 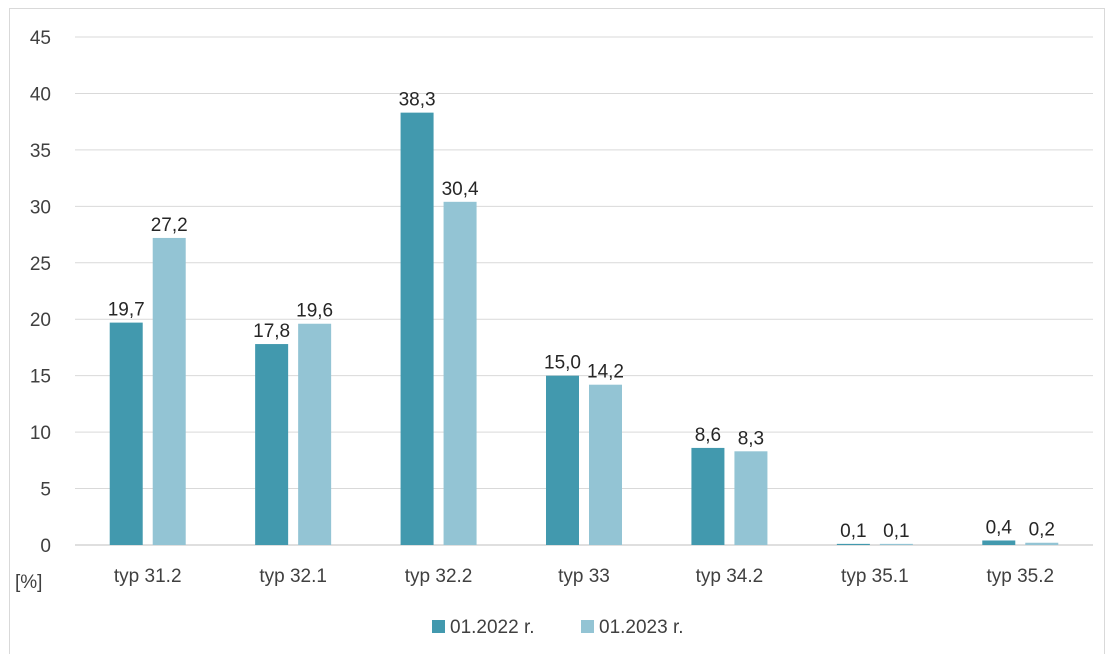 What do you see at coordinates (40, 38) in the screenshot?
I see `y-tick-label: 45` at bounding box center [40, 38].